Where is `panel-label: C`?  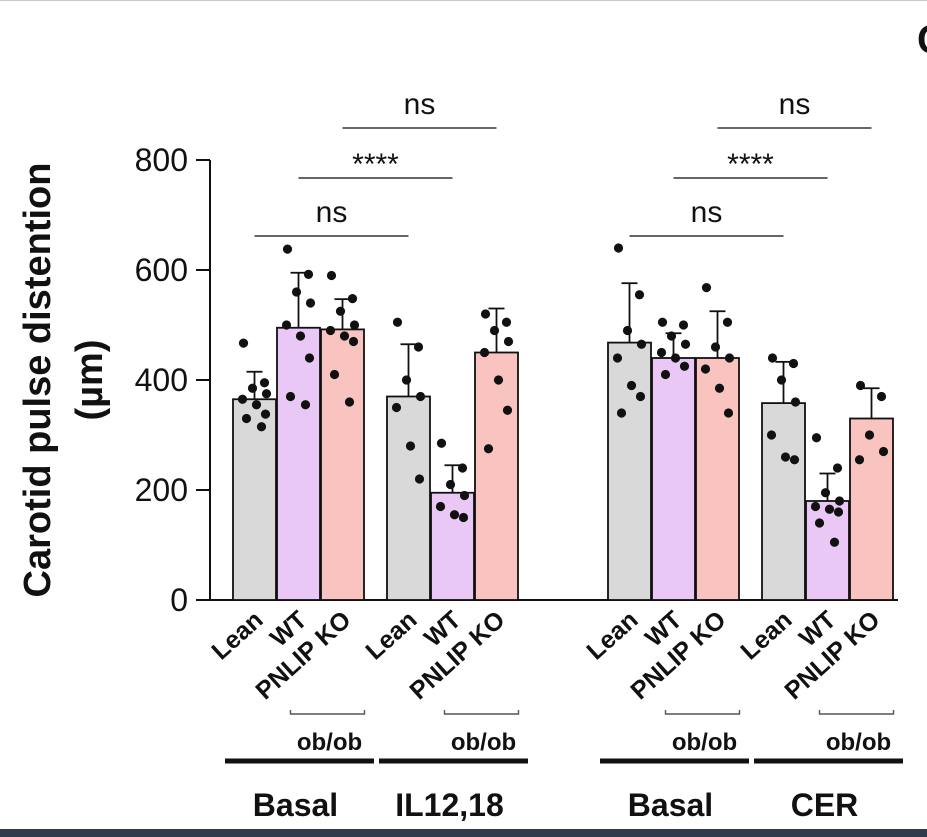 panel-label: C is located at coordinates (922, 40).